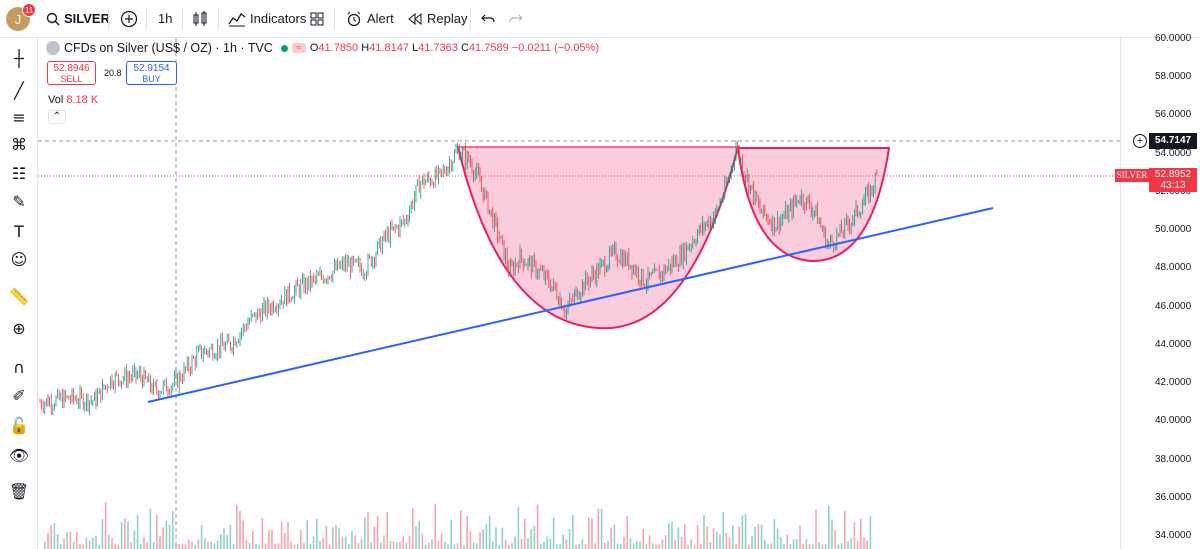  Describe the element at coordinates (1173, 153) in the screenshot. I see `price-tick-label: 54.0000` at that location.